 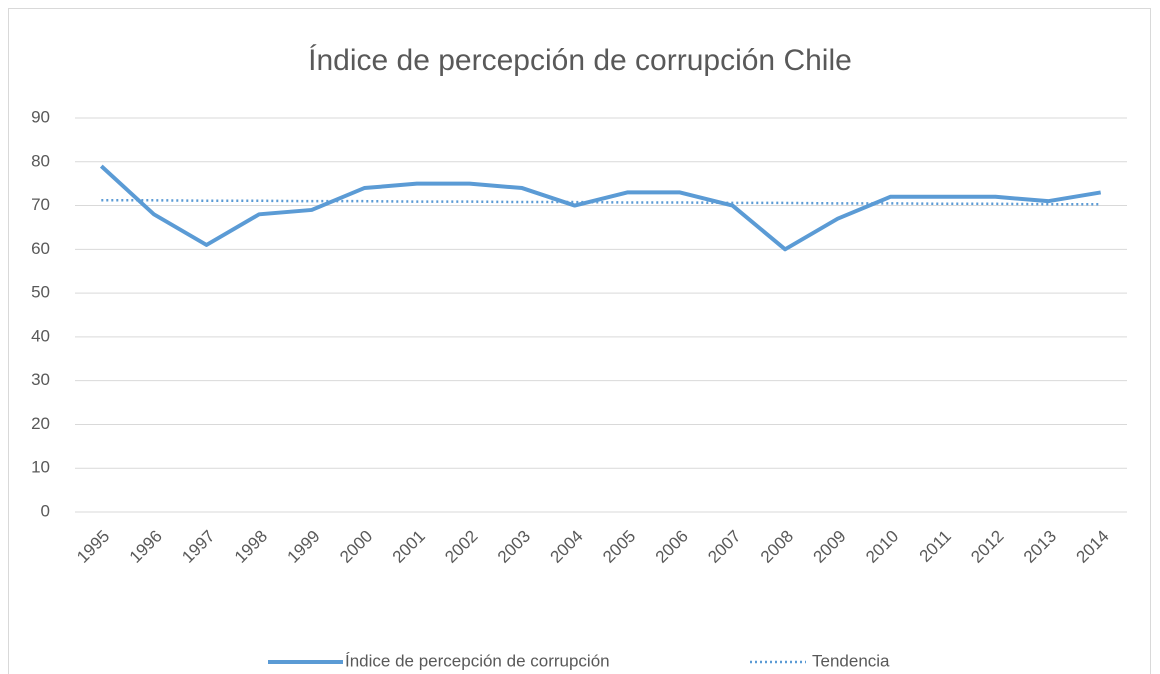 I want to click on y-tick-label: 60, so click(x=40, y=248).